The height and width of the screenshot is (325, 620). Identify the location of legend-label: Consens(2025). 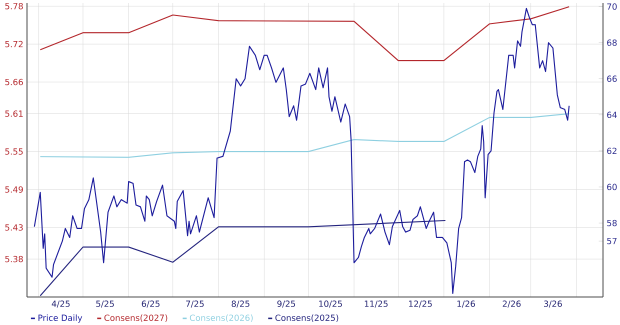
(306, 318).